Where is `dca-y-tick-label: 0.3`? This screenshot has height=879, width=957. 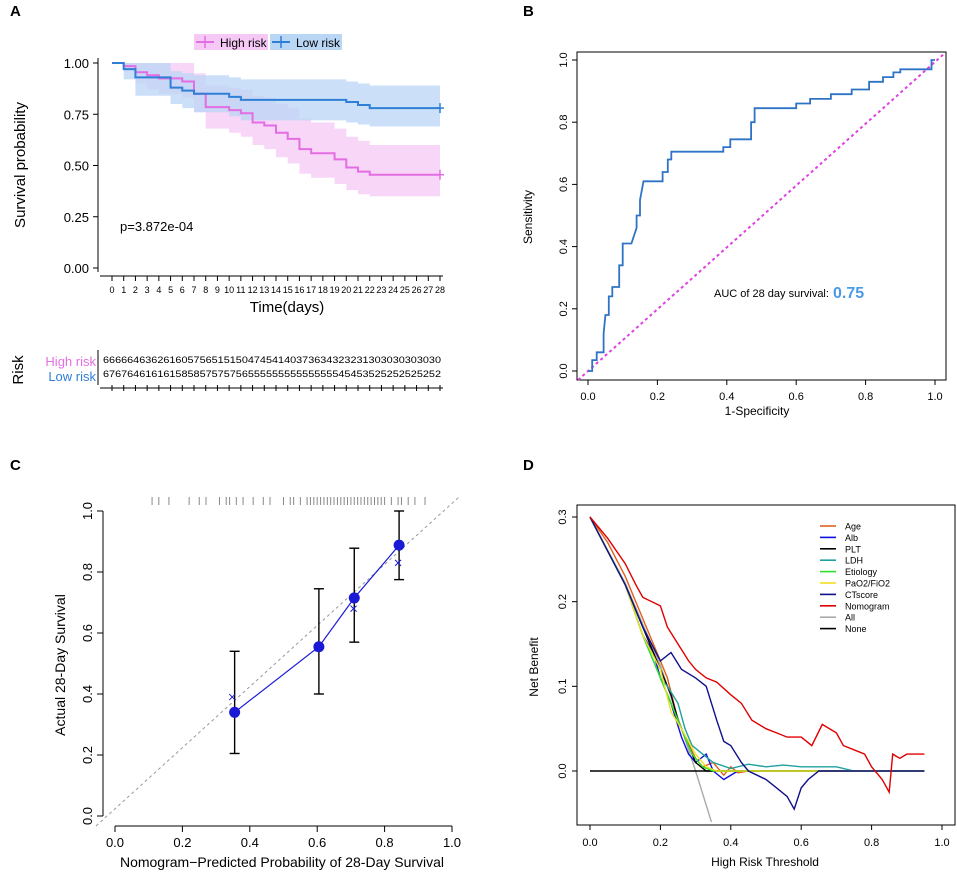
dca-y-tick-label: 0.3 is located at coordinates (563, 516).